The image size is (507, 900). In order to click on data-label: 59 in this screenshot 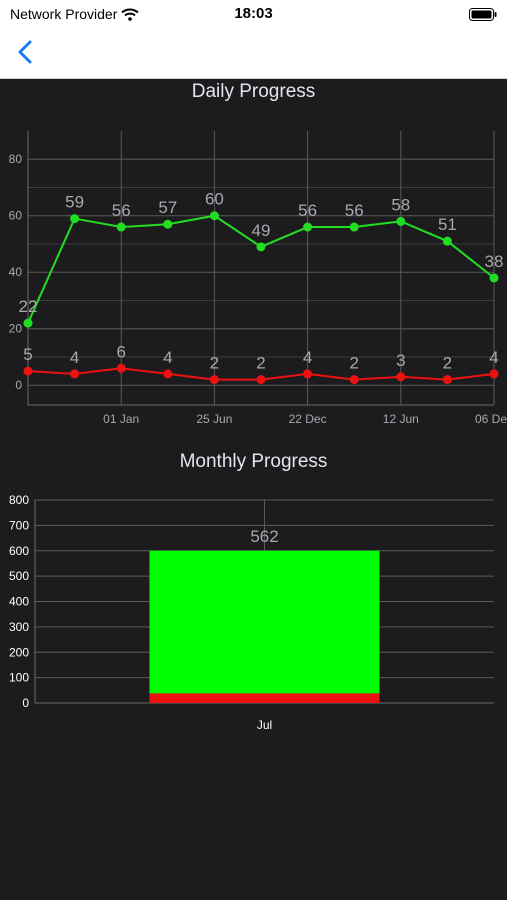, I will do `click(74, 202)`.